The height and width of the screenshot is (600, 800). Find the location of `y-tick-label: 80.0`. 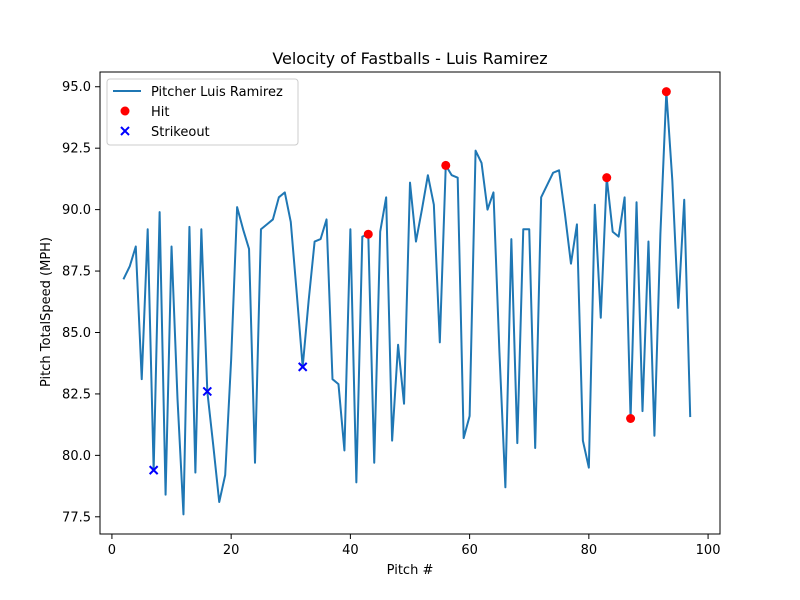

y-tick-label: 80.0 is located at coordinates (76, 456).